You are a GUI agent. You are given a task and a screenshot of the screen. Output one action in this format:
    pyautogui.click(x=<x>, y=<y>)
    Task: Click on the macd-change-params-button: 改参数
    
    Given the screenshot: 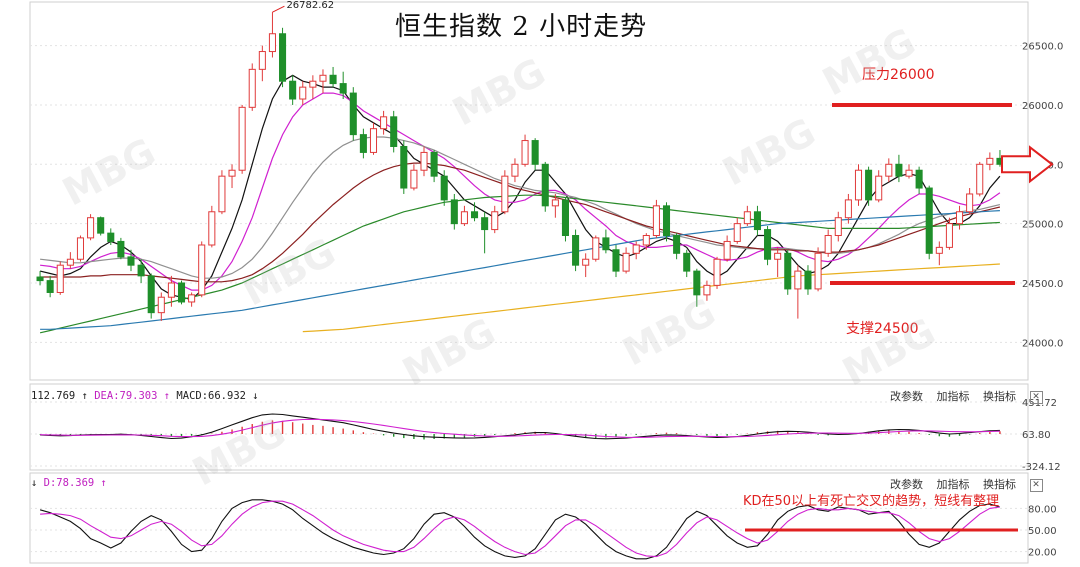 What is the action you would take?
    pyautogui.click(x=906, y=396)
    